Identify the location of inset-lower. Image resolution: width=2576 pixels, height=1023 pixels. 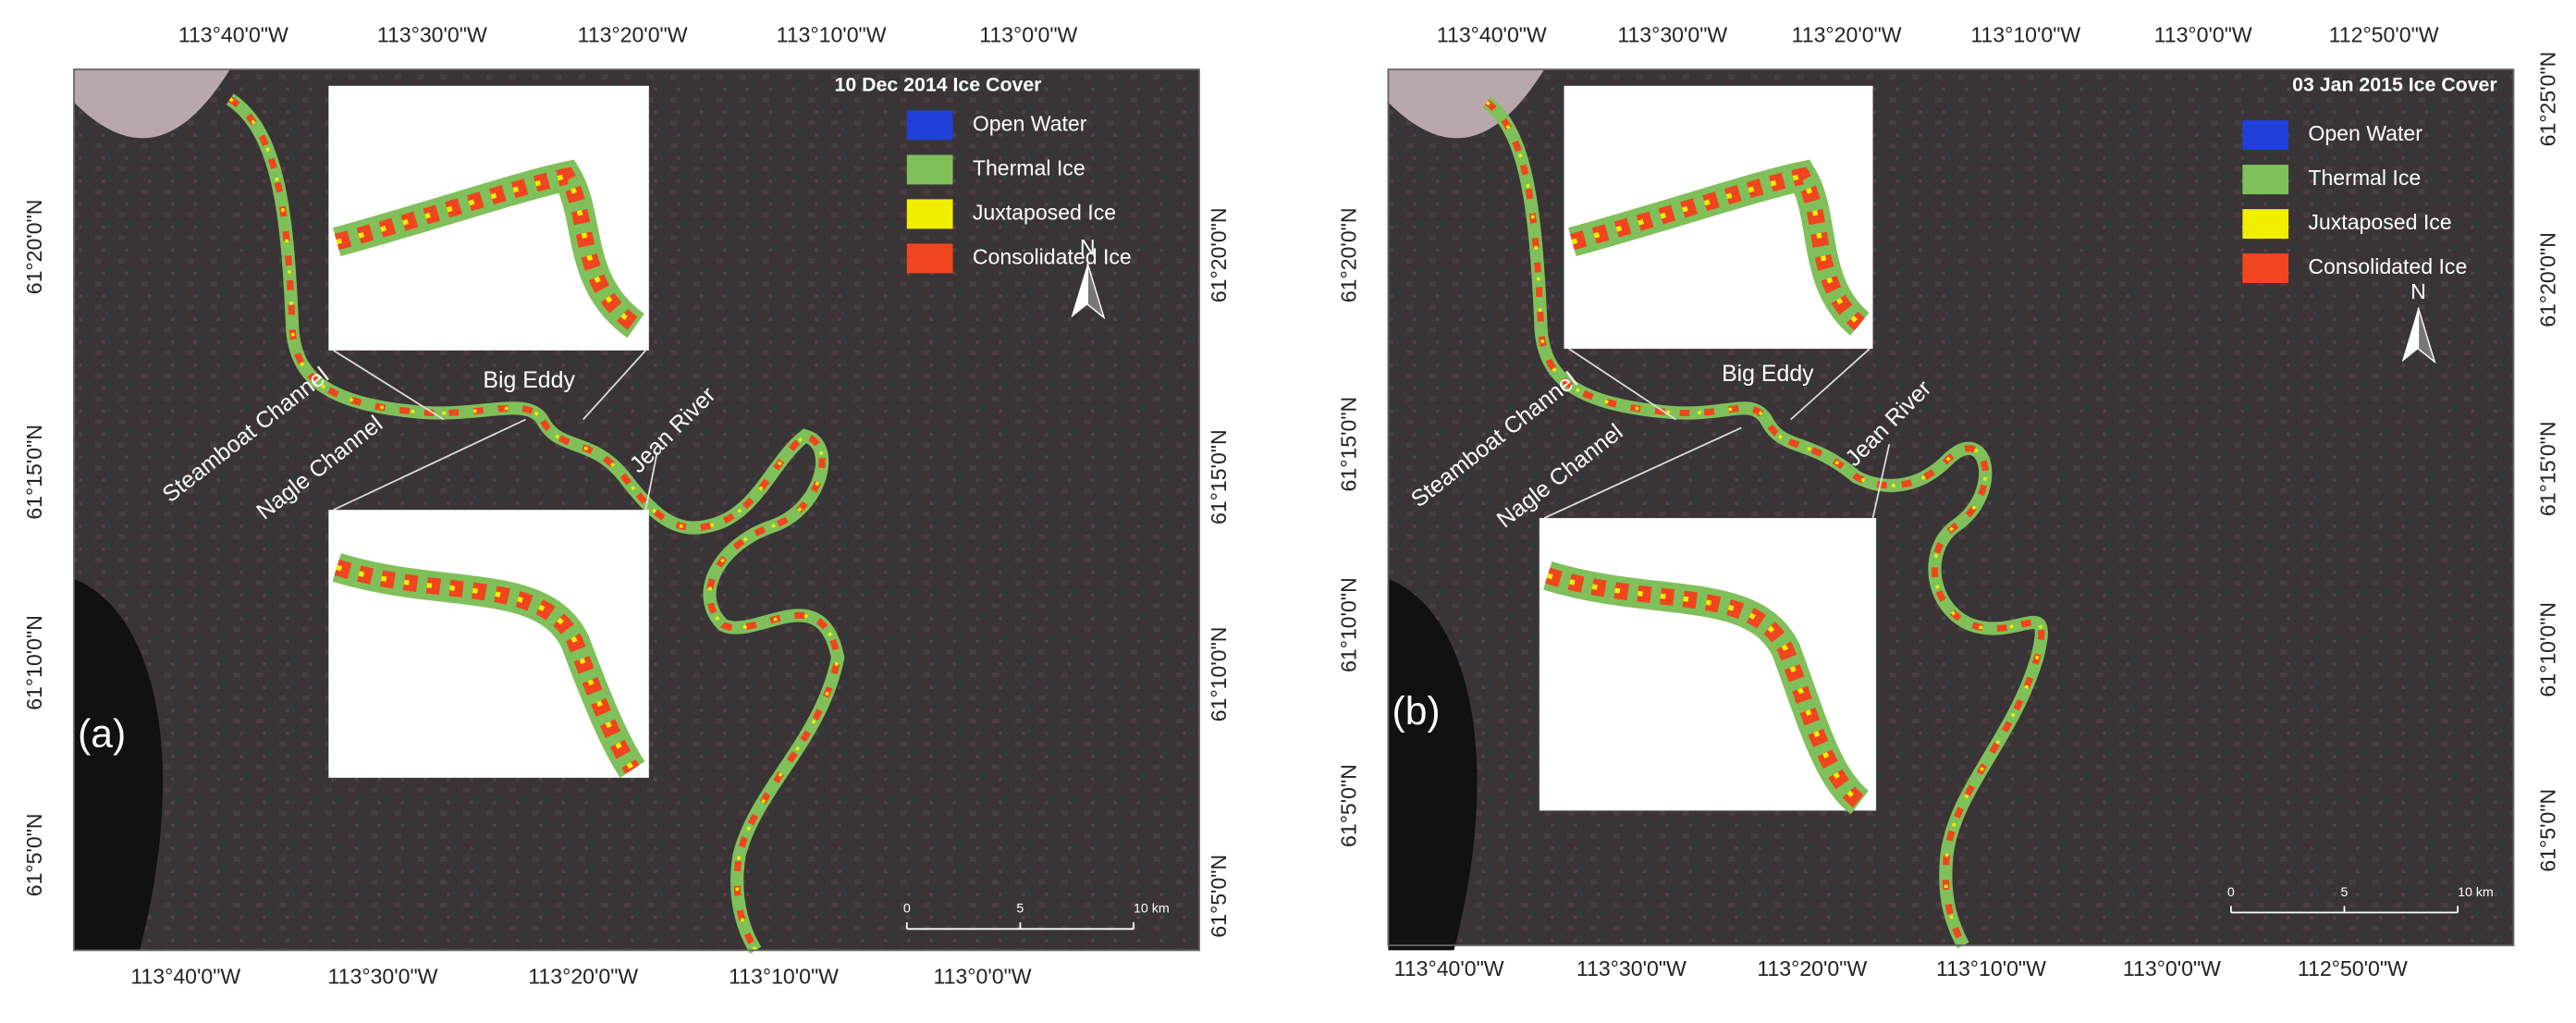
(488, 644).